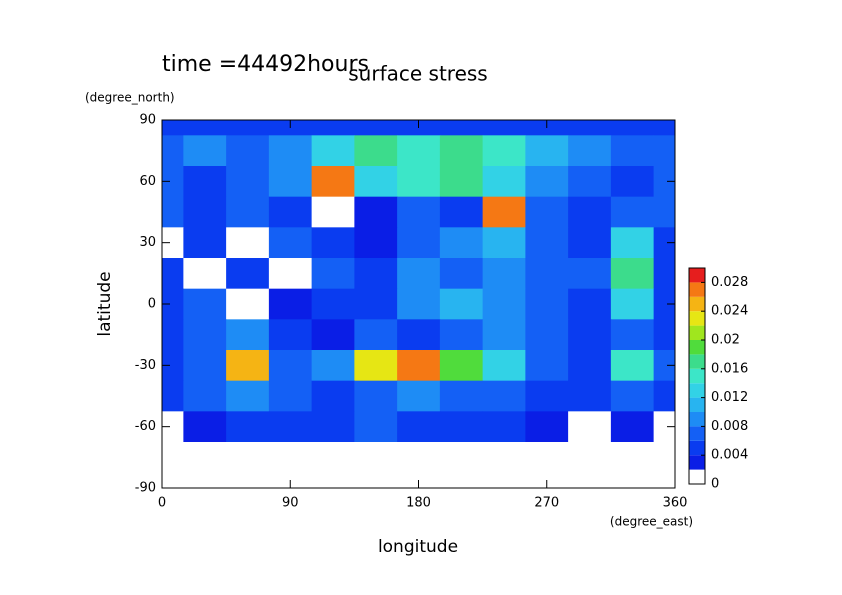  What do you see at coordinates (290, 503) in the screenshot?
I see `x-tick-label: 90` at bounding box center [290, 503].